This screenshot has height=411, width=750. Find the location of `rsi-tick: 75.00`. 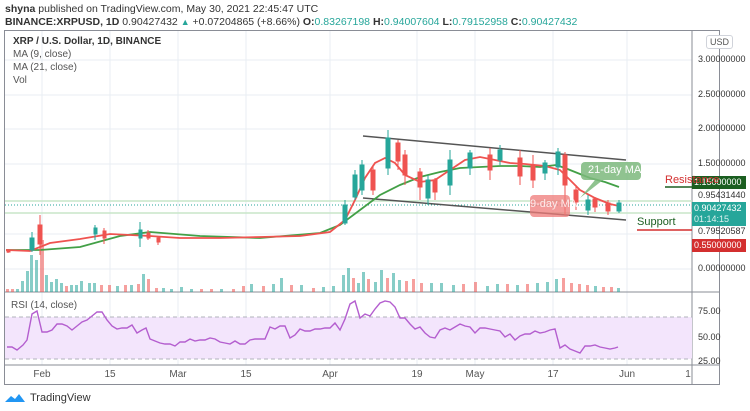

rsi-tick: 75.00 is located at coordinates (709, 311).